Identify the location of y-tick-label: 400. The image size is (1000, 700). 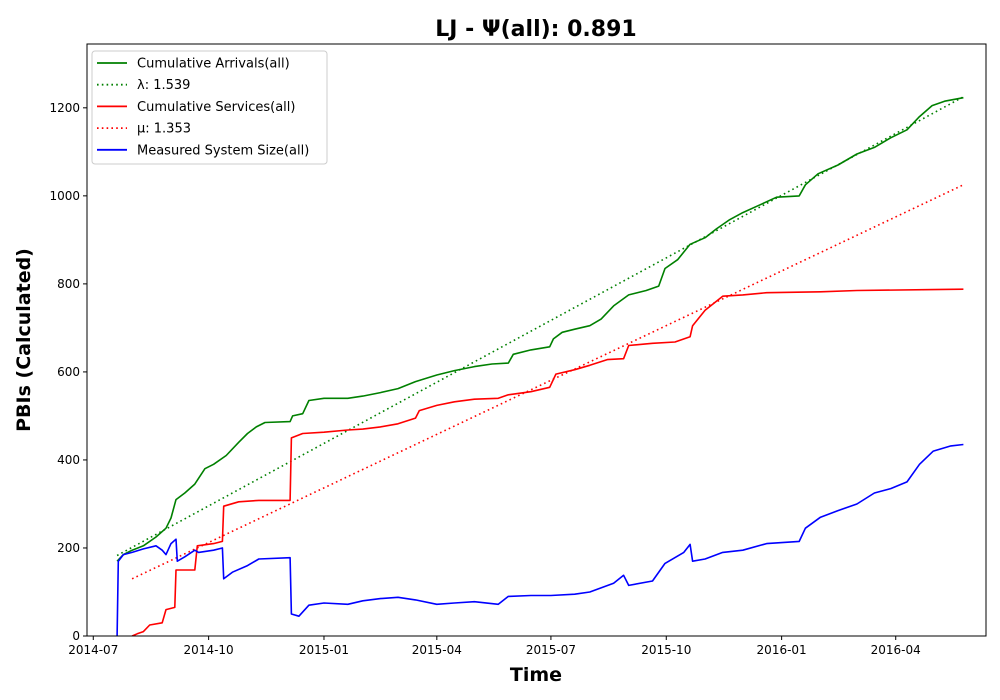
(68, 460).